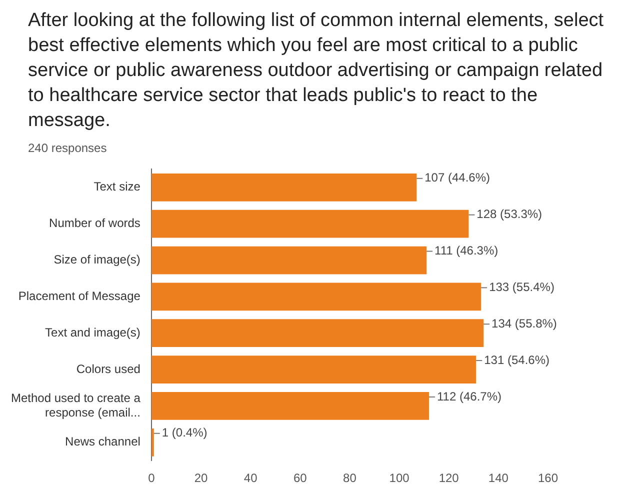  What do you see at coordinates (102, 441) in the screenshot?
I see `y-tick-label: News channel` at bounding box center [102, 441].